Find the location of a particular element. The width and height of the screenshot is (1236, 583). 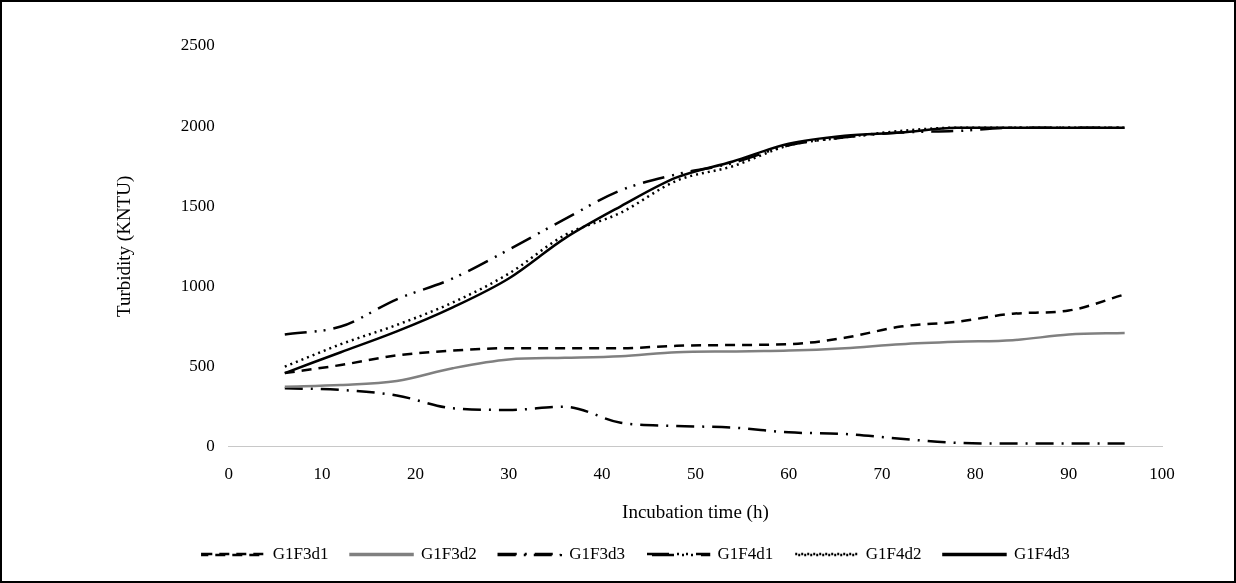

x-axis-title: Incubation time (h) is located at coordinates (695, 511).